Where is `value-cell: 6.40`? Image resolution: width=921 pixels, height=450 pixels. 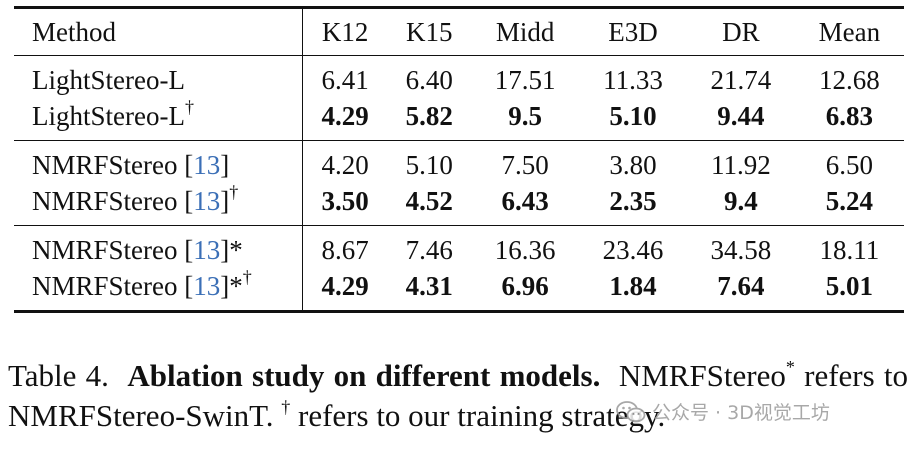 value-cell: 6.40 is located at coordinates (429, 80).